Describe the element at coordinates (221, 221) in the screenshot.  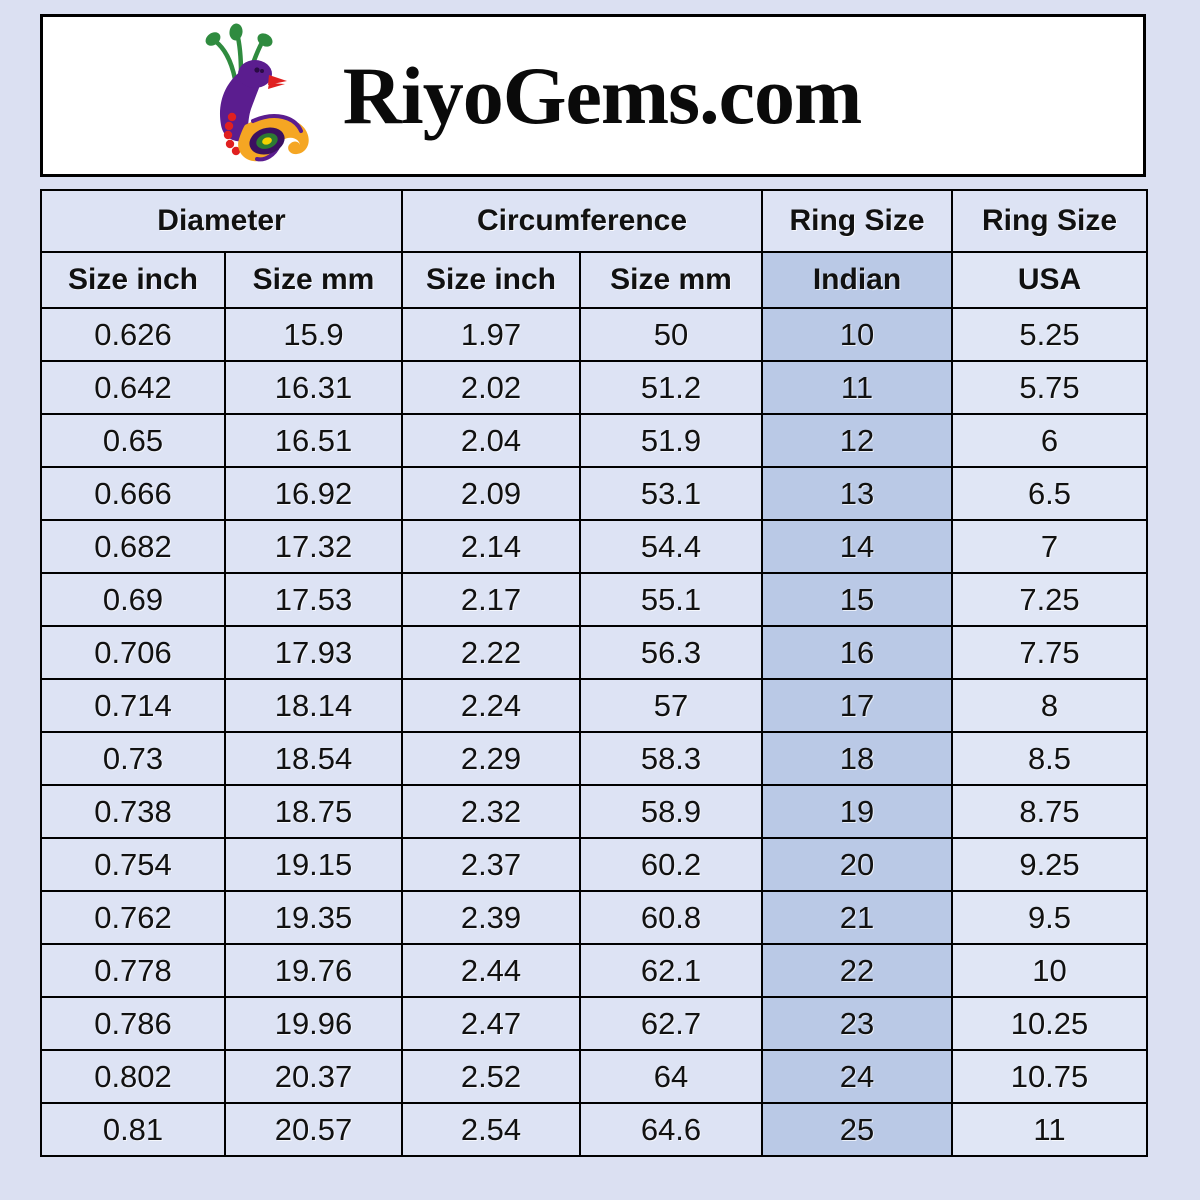
I see `group-header-diameter: Diameter` at that location.